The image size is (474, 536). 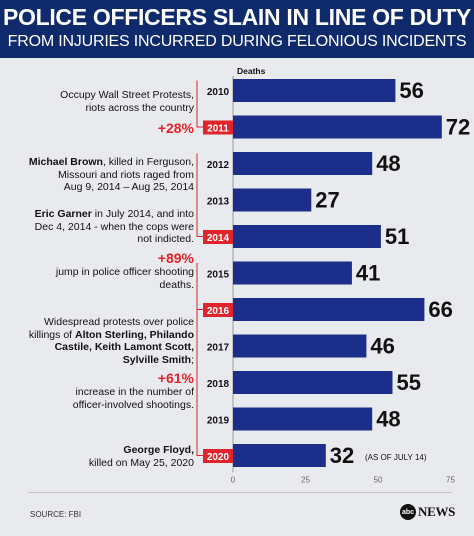 What do you see at coordinates (303, 419) in the screenshot?
I see `bar-2019` at bounding box center [303, 419].